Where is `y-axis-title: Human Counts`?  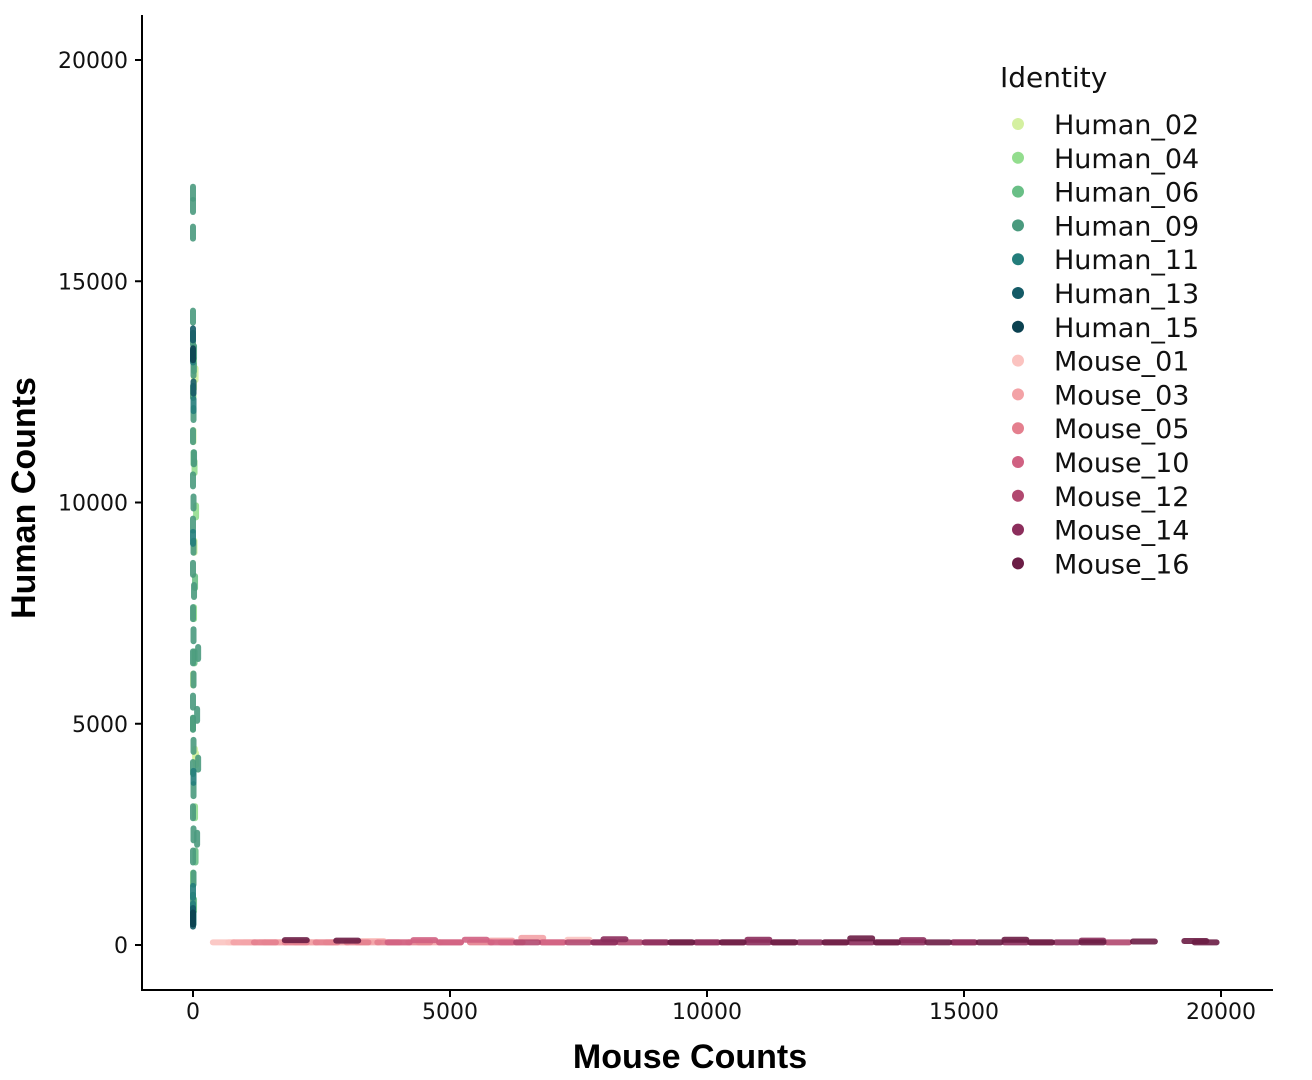 y-axis-title: Human Counts is located at coordinates (24, 498).